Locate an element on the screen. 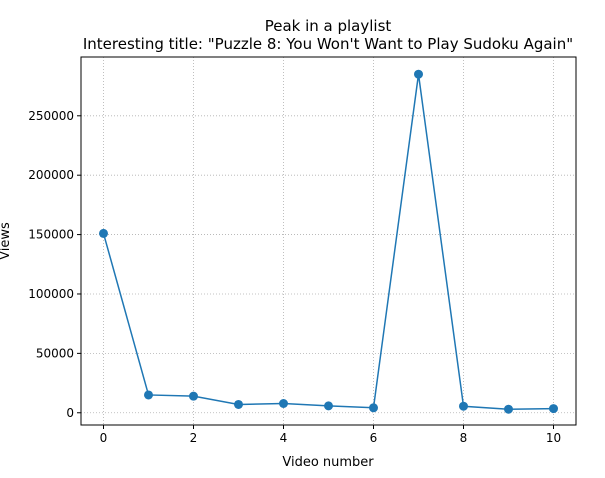 Image resolution: width=605 pixels, height=478 pixels. chart-title: Peak in a playlist is located at coordinates (328, 26).